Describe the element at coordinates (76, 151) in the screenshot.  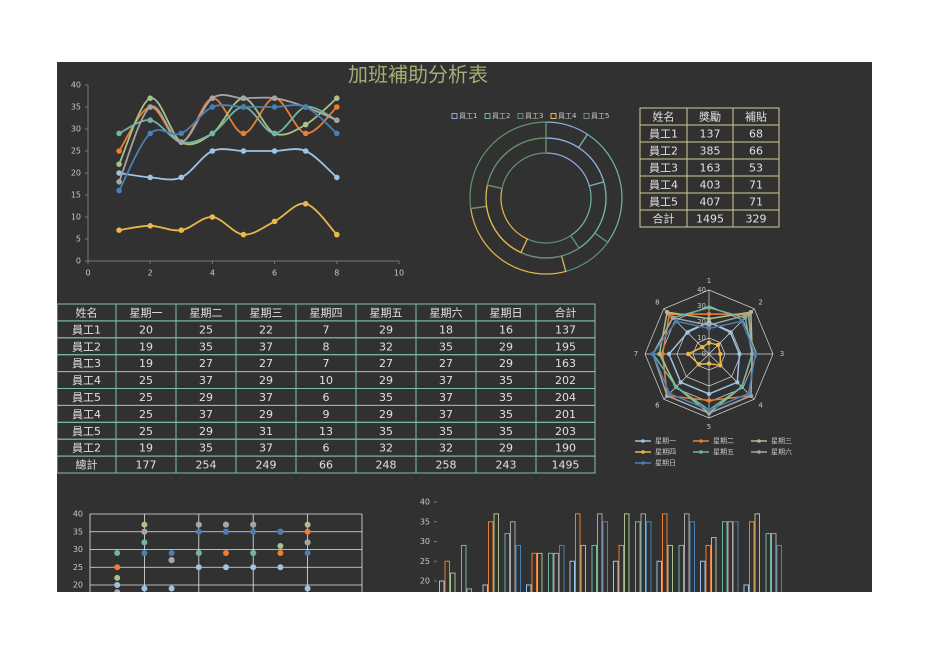
I see `y-tick-label: 25` at that location.